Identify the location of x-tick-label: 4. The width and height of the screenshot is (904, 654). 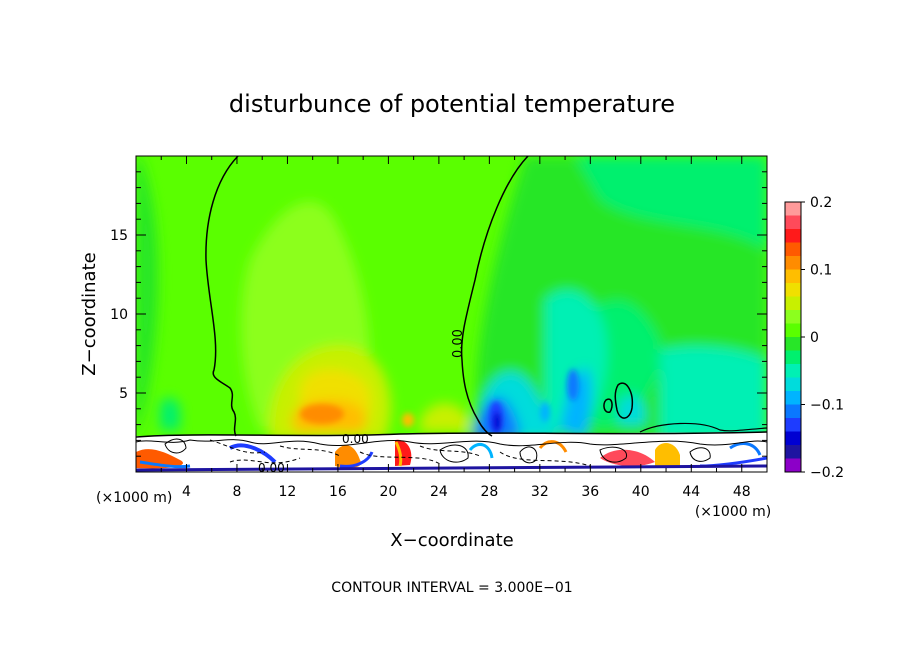
(186, 492).